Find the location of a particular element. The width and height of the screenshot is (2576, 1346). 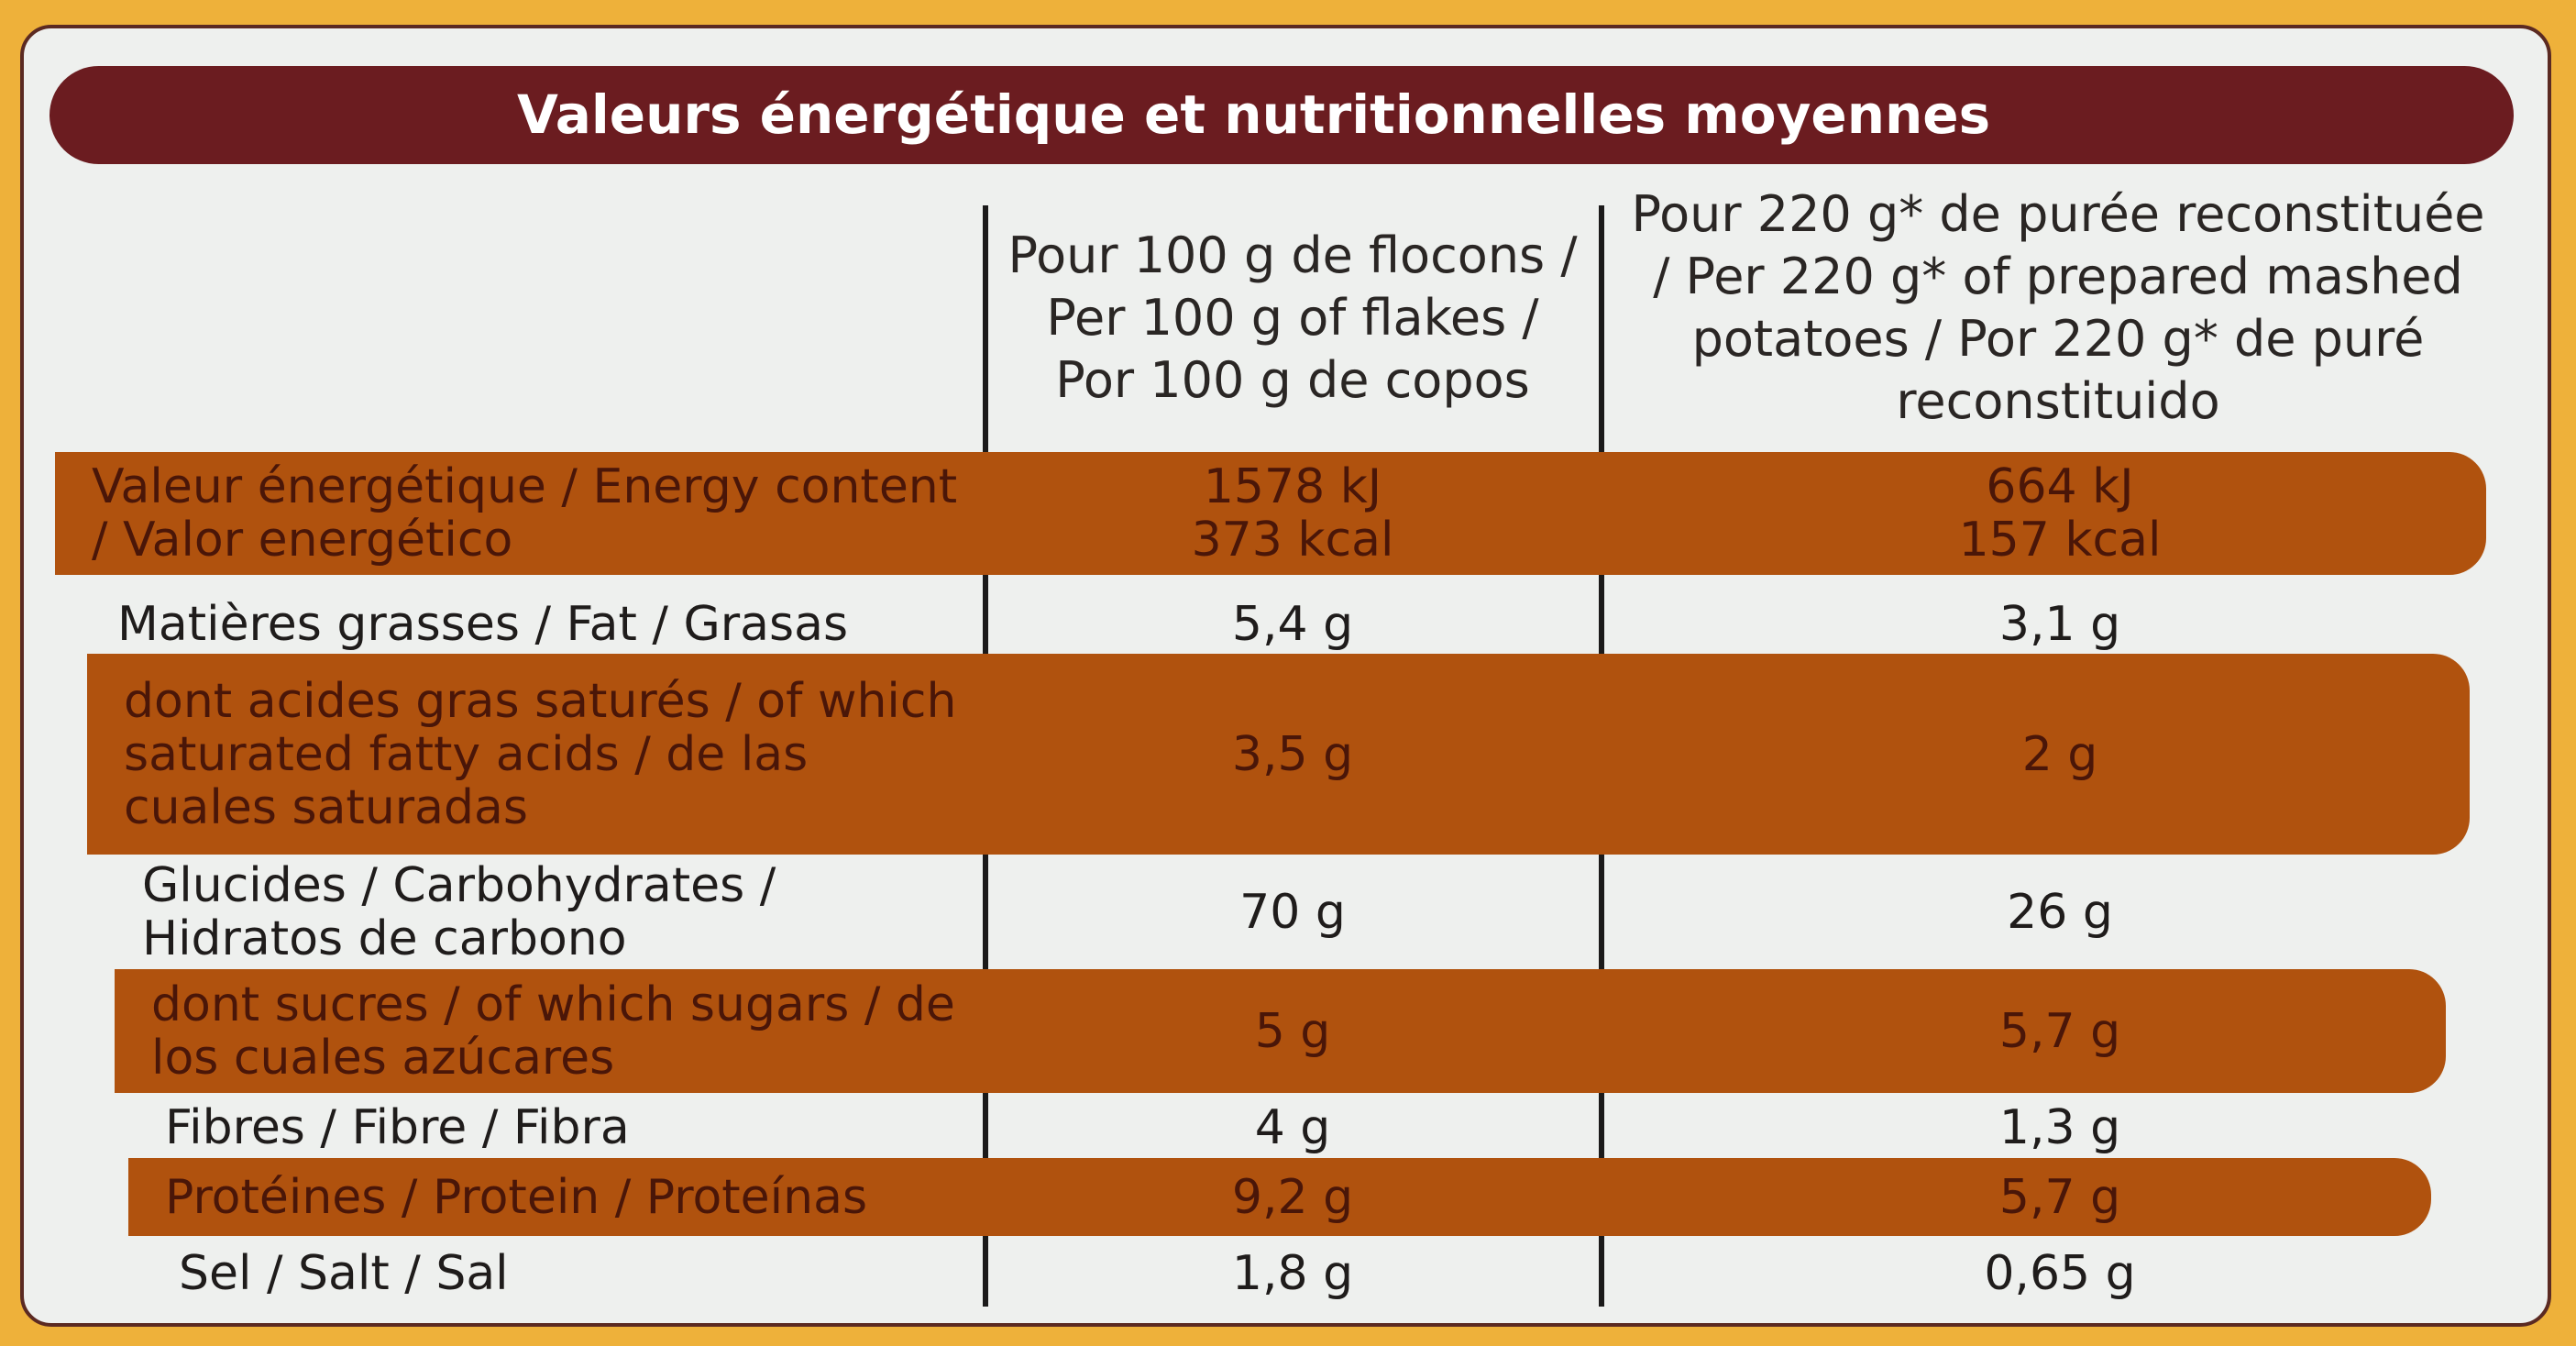

value-cell: 9,2 g is located at coordinates (1292, 1197).